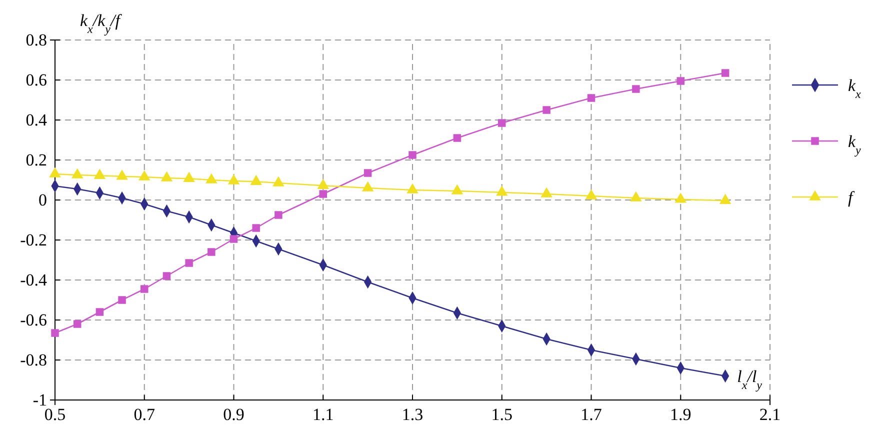 The image size is (878, 433). I want to click on y-tick-label: -0.8, so click(33, 360).